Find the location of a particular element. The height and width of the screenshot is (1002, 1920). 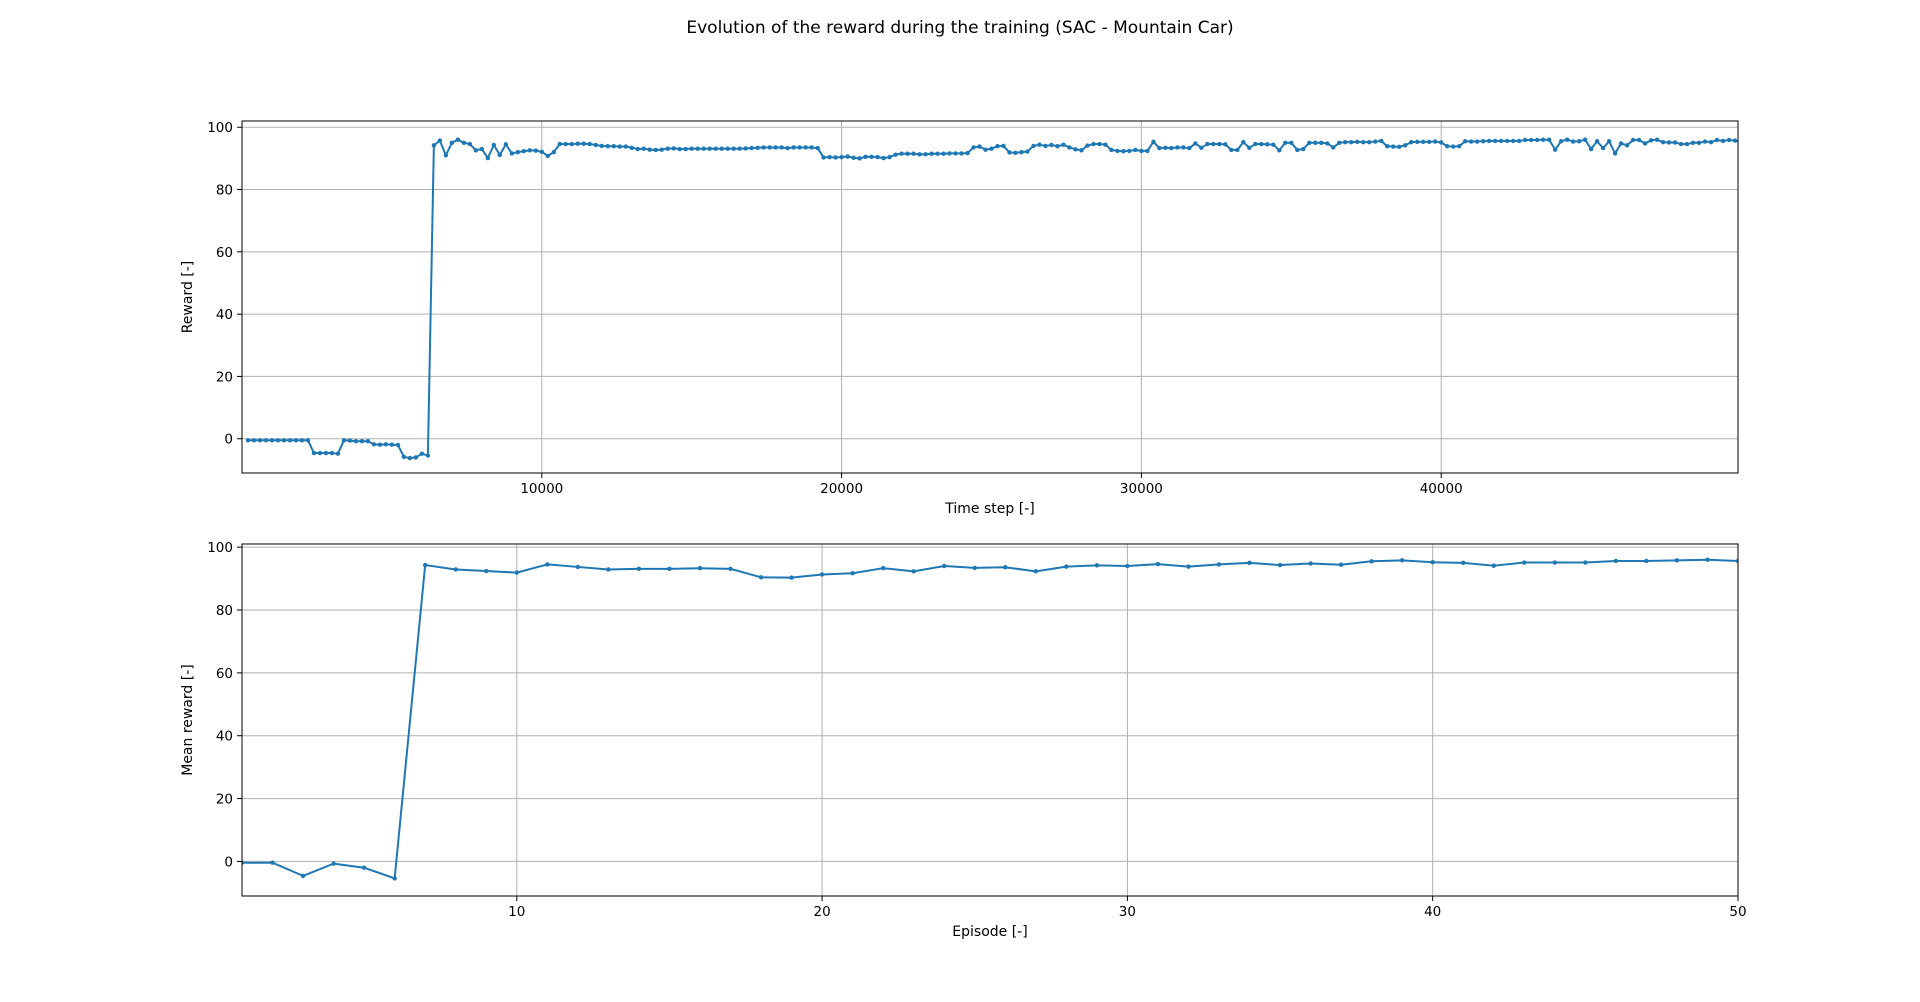

top-x-axis-label: Time step [-] is located at coordinates (989, 509).